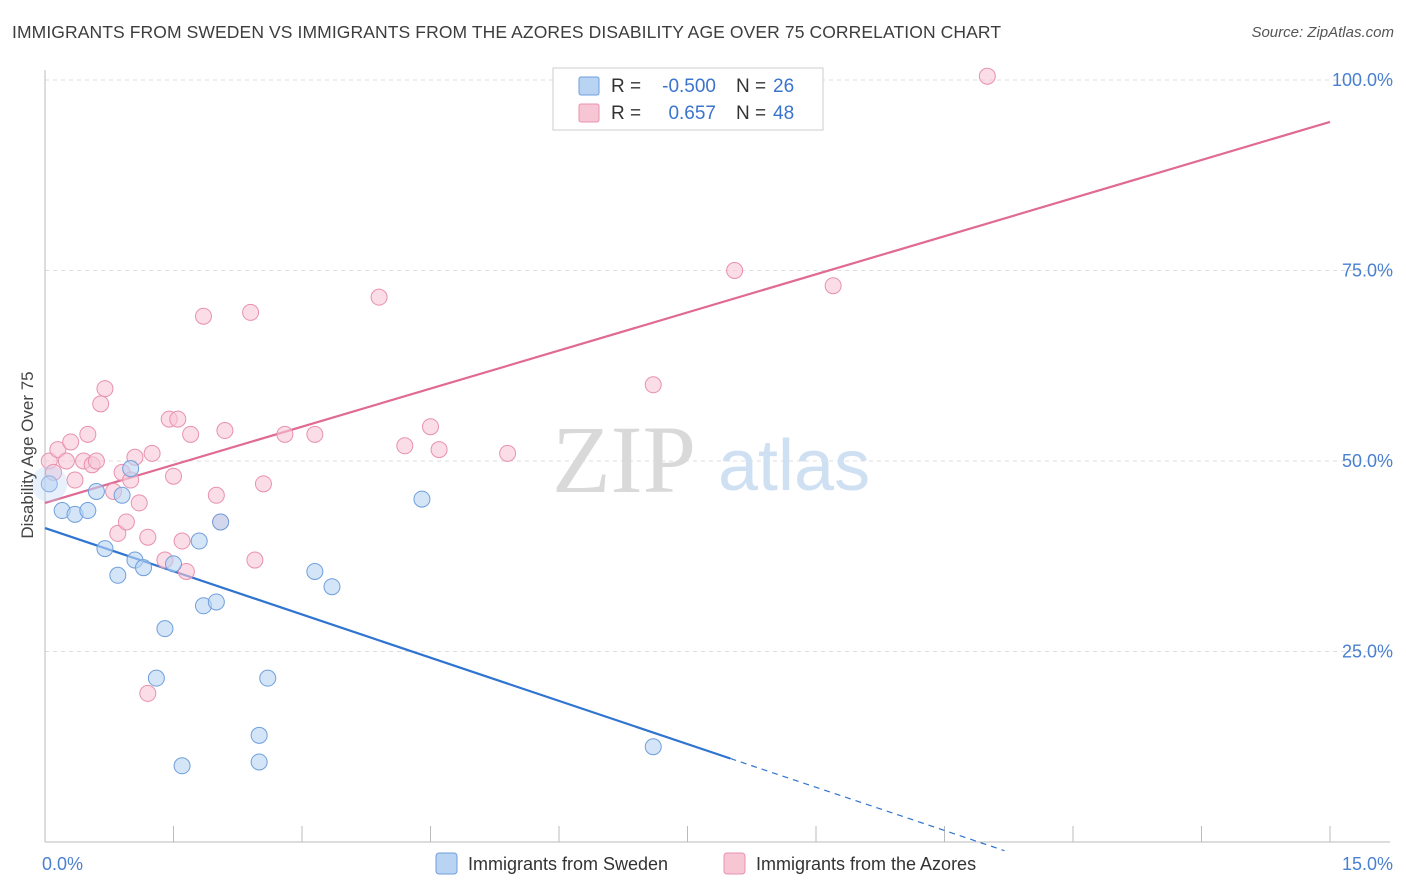 Image resolution: width=1406 pixels, height=892 pixels. I want to click on bottom-legend-azores-swatch, so click(734, 863).